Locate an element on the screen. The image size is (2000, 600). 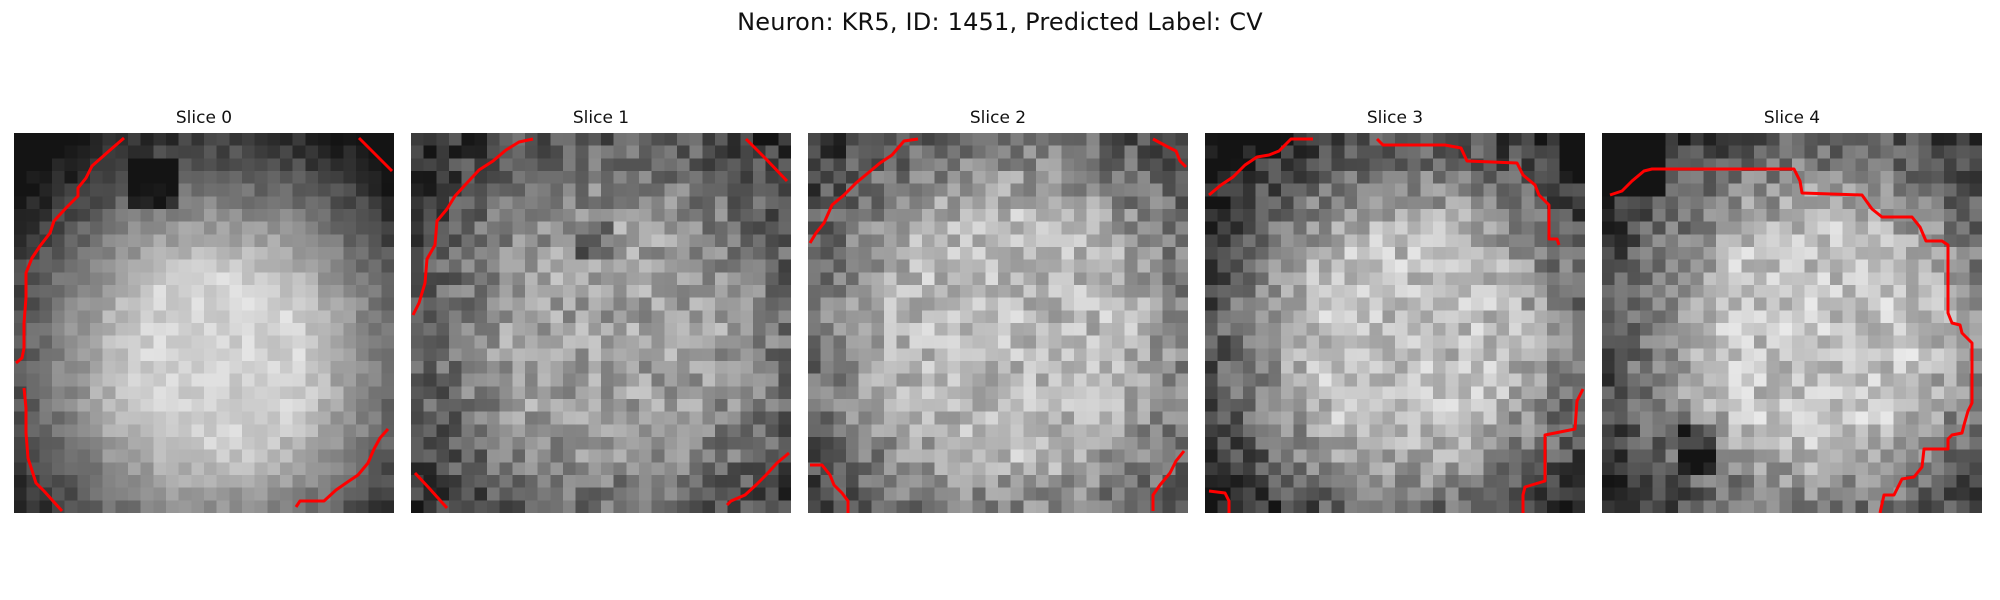
contour-line-0c is located at coordinates (342, 468).